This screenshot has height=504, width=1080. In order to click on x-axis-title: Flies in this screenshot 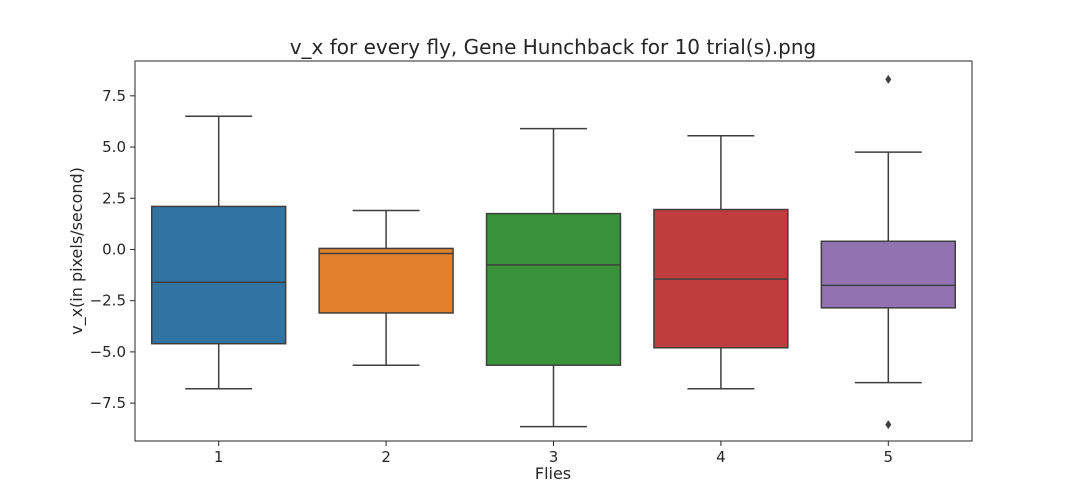, I will do `click(553, 473)`.